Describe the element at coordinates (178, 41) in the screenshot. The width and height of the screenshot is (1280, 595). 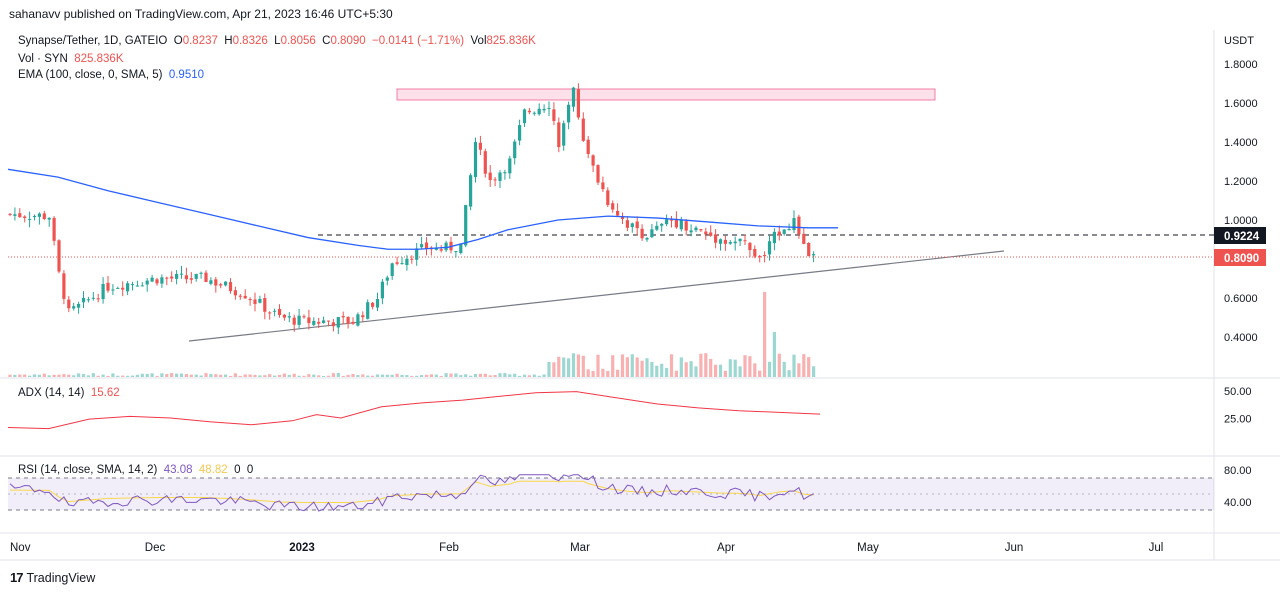
I see `open-label: O` at that location.